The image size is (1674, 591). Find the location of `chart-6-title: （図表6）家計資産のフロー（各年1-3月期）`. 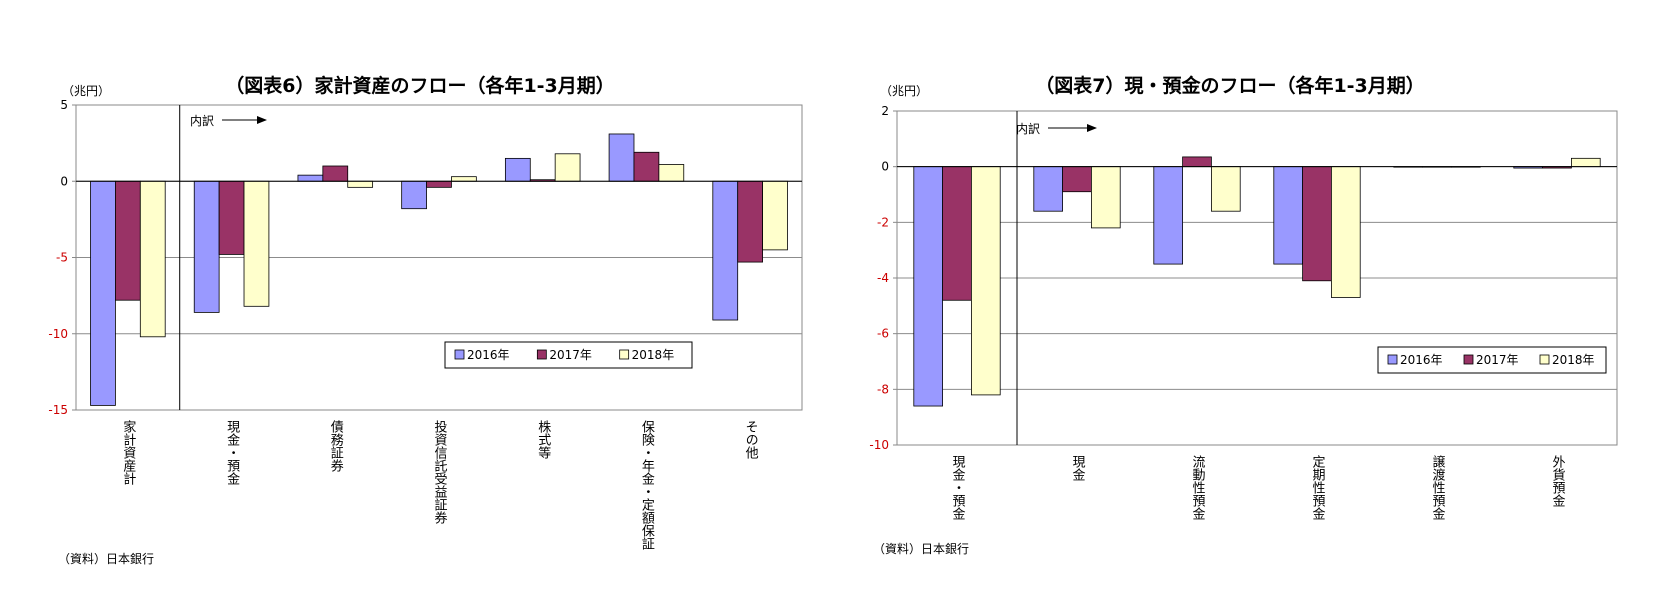

chart-6-title: （図表6）家計資産のフロー（各年1-3月期） is located at coordinates (420, 85).